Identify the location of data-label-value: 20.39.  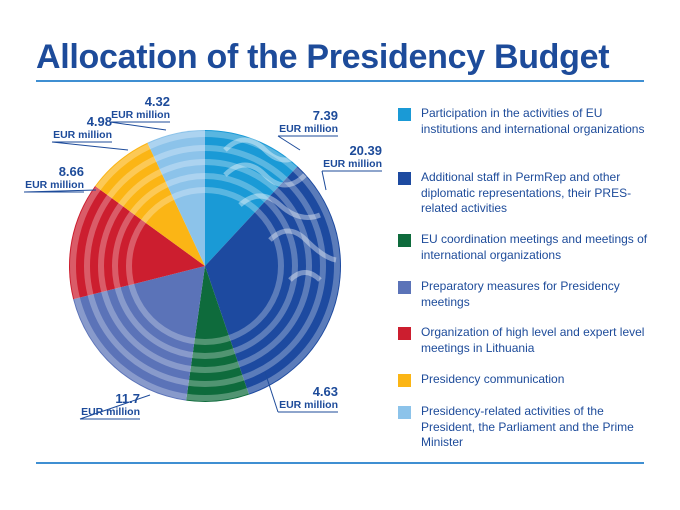
(365, 150).